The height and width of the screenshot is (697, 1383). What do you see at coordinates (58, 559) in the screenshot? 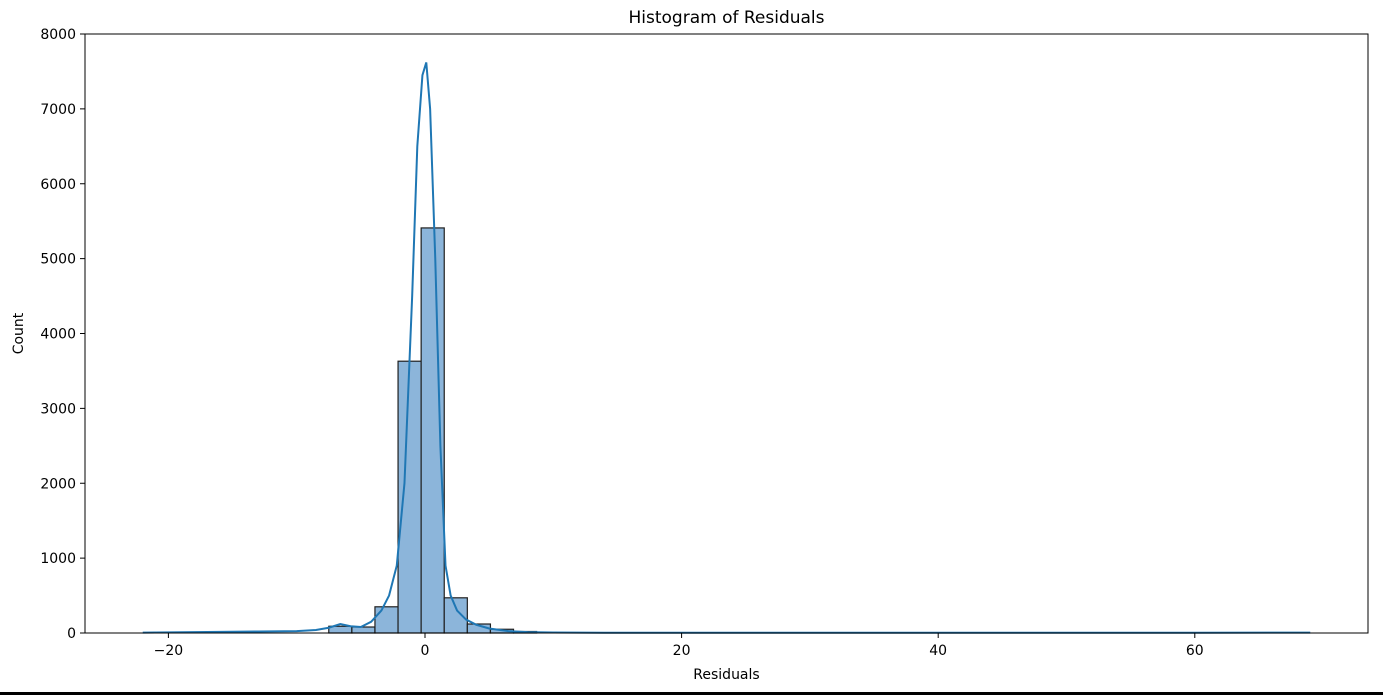
I see `y-tick-label: 1000` at bounding box center [58, 559].